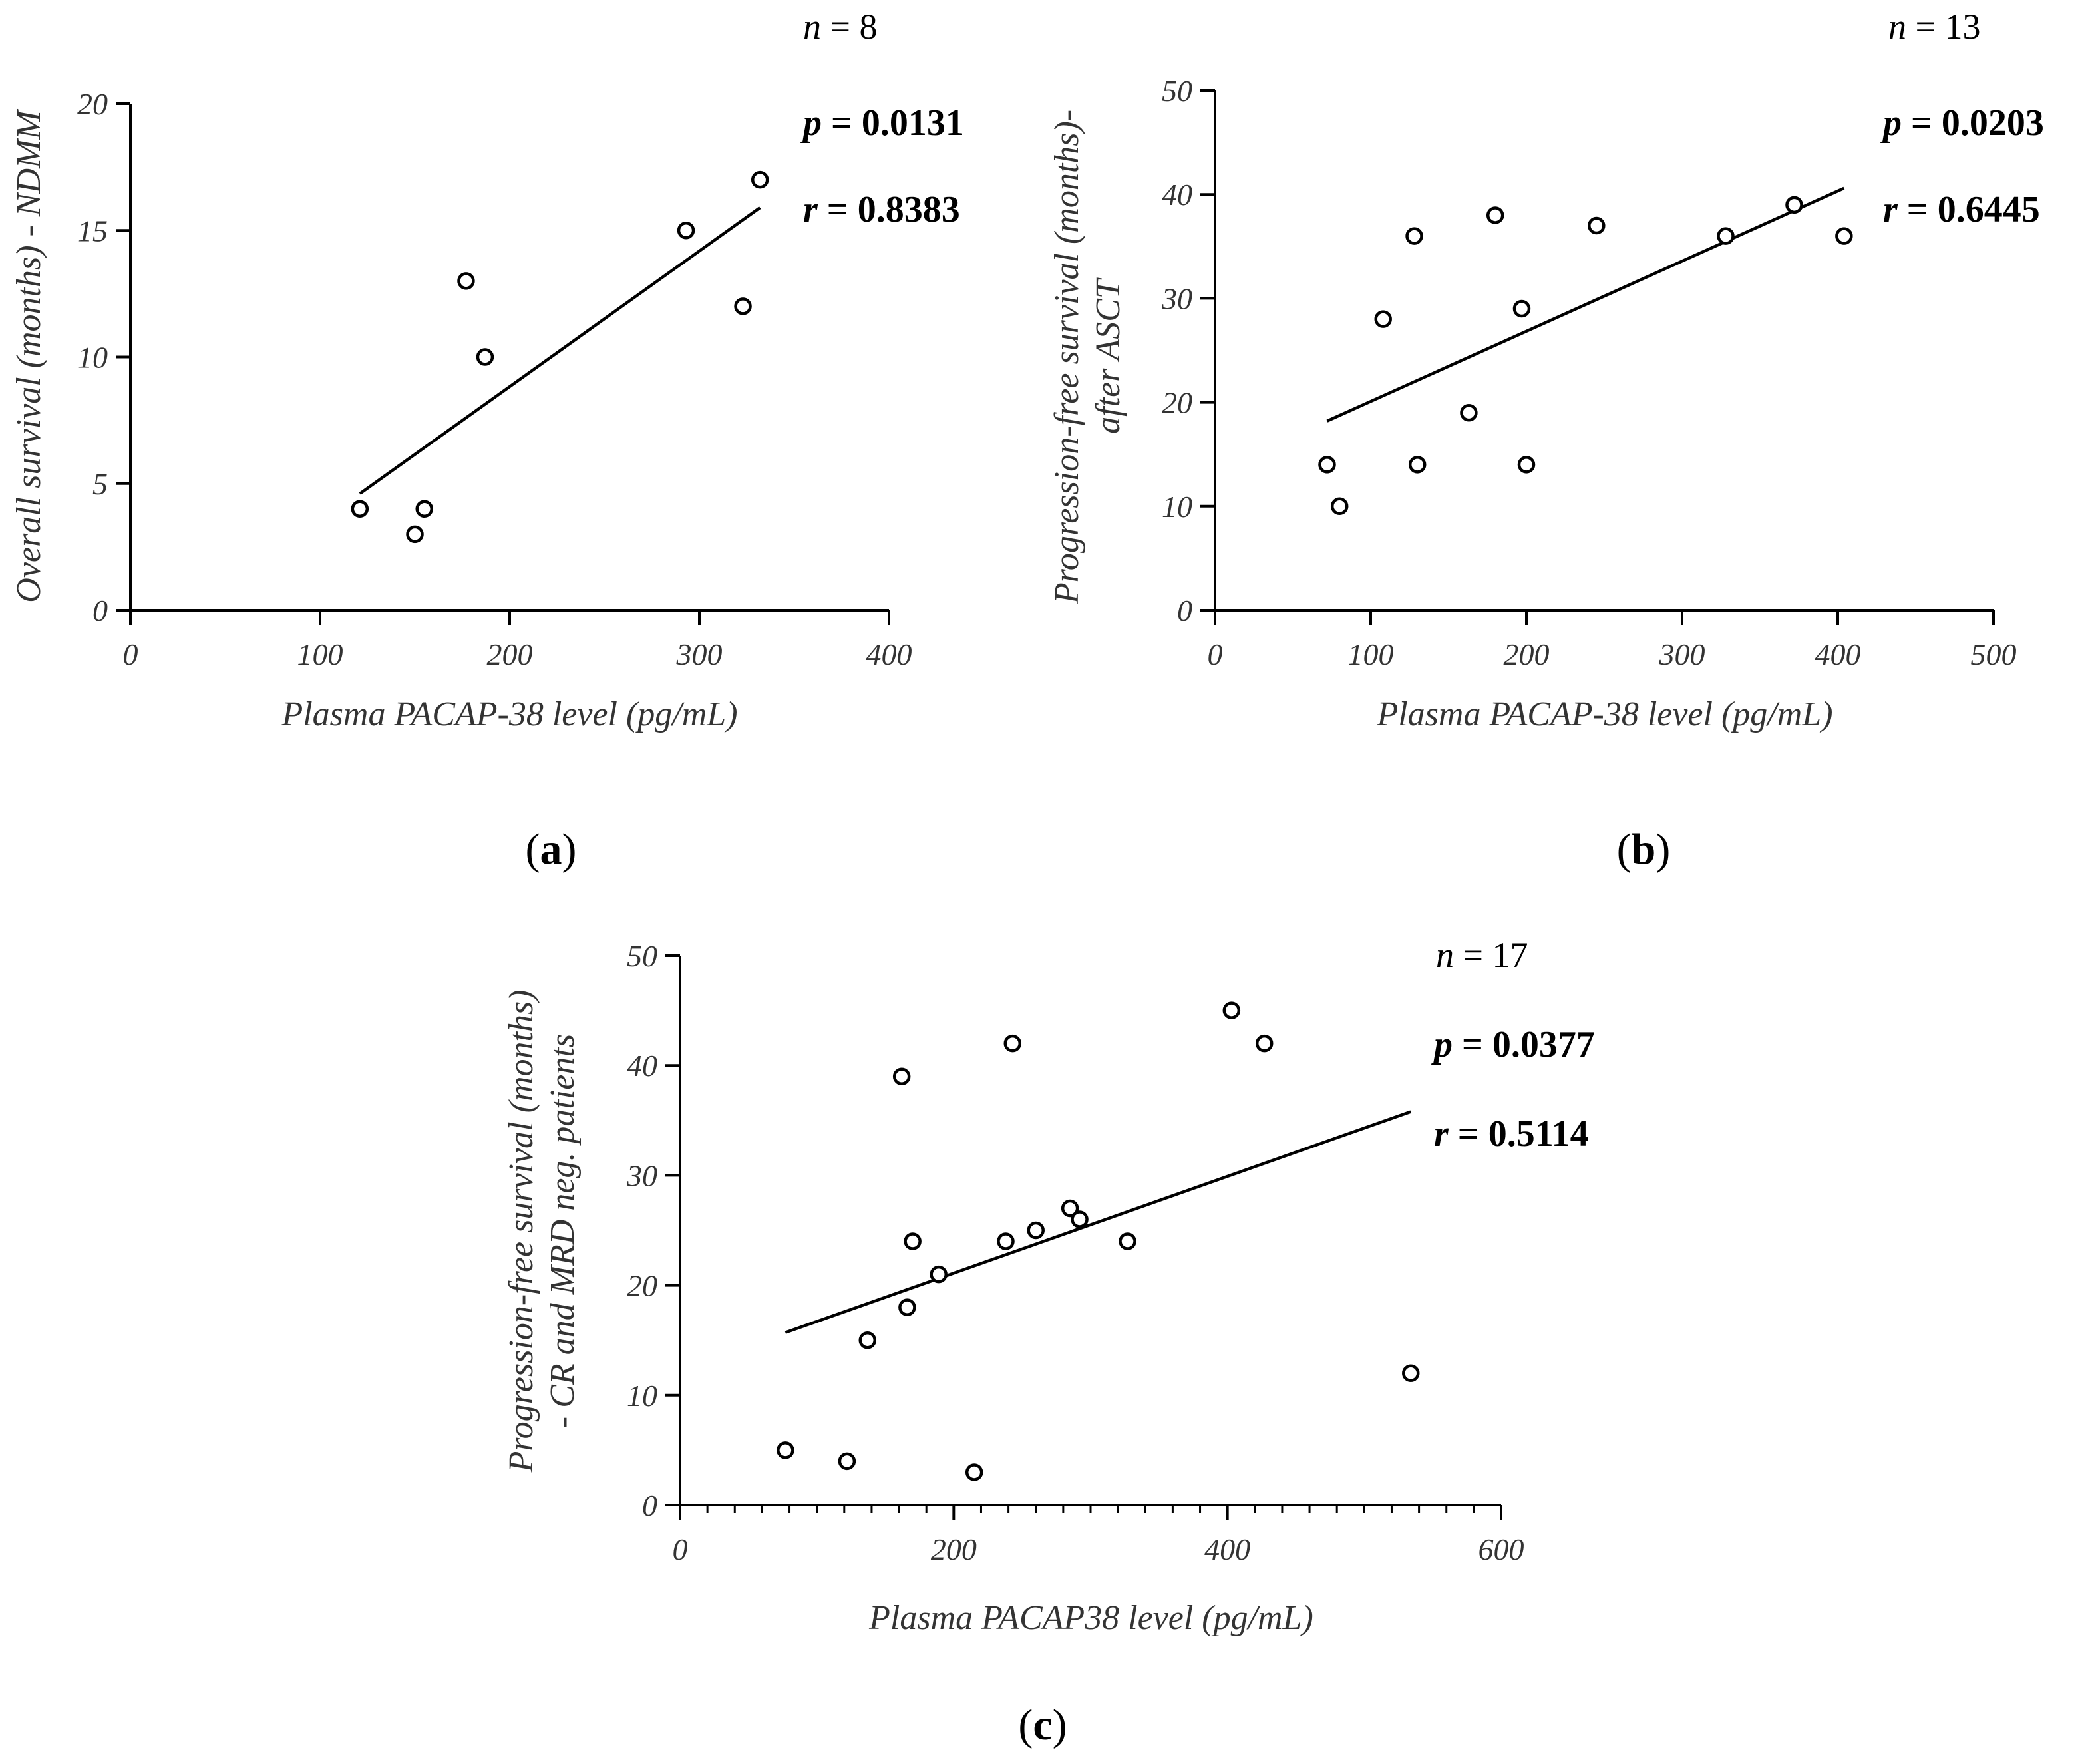 The width and height of the screenshot is (2086, 1764). What do you see at coordinates (642, 1286) in the screenshot?
I see `panel-c-y-tick-label: 20` at bounding box center [642, 1286].